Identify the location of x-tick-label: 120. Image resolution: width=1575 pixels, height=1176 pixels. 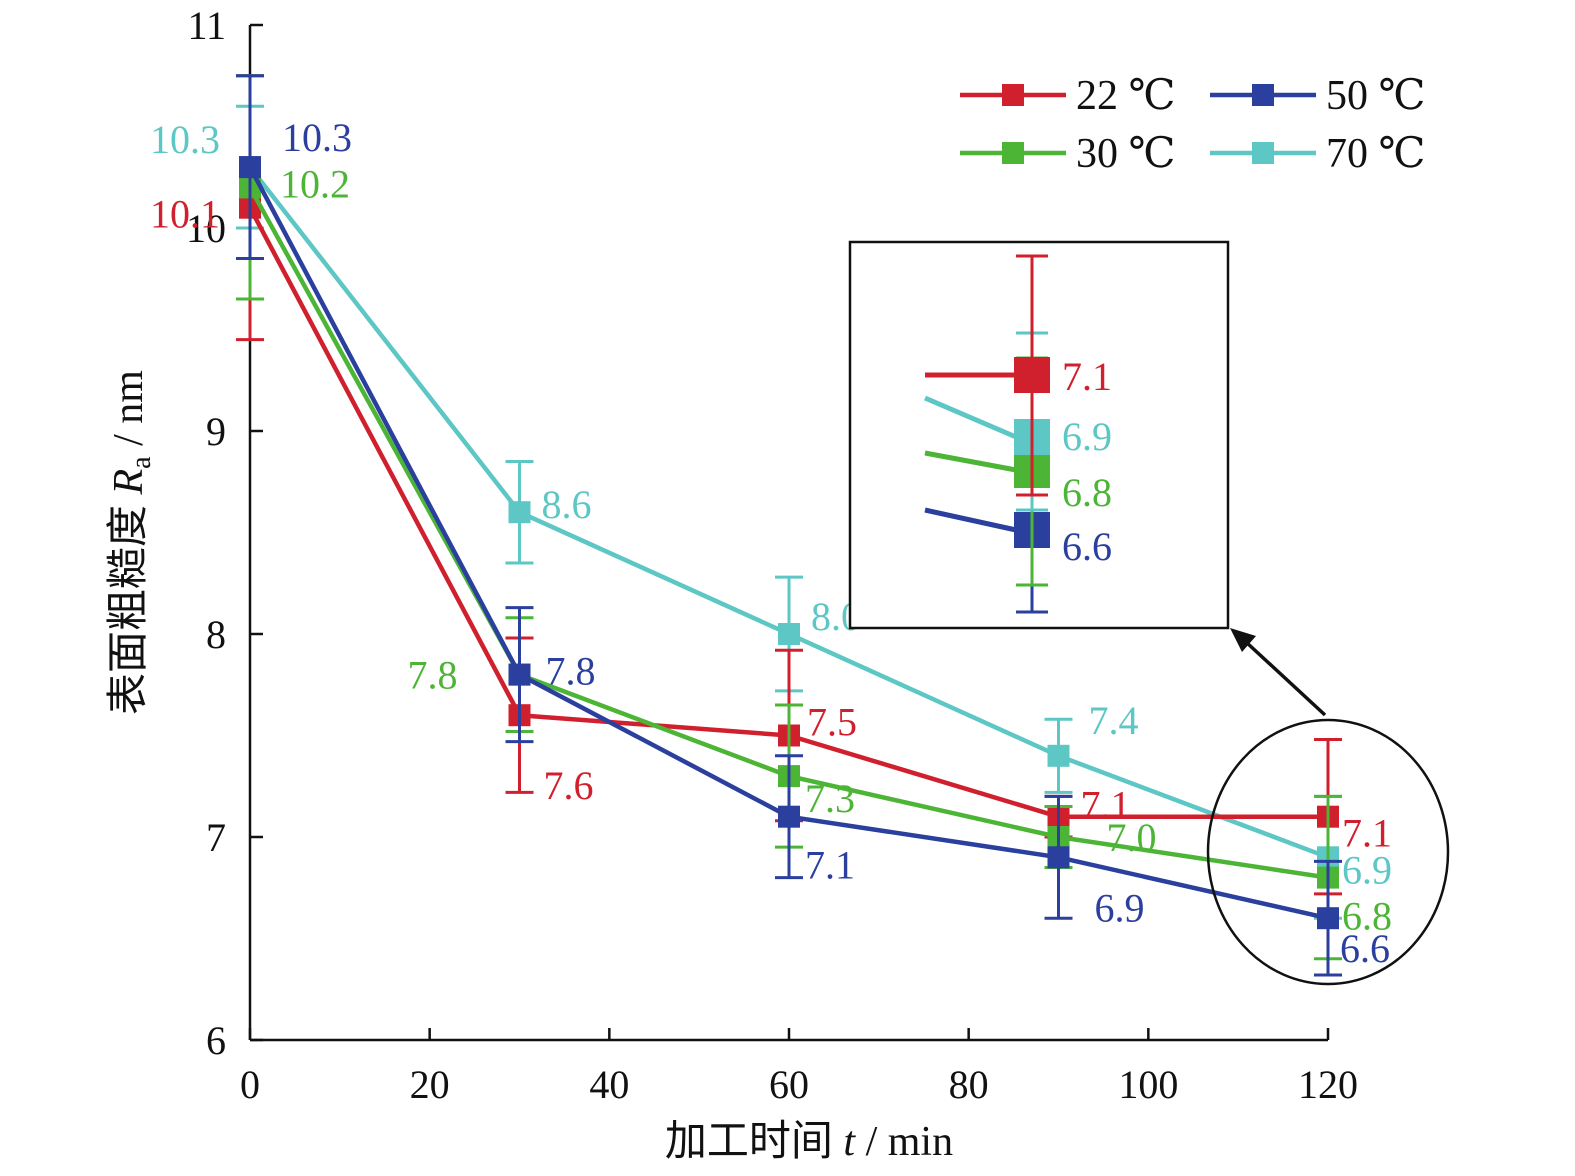
(1328, 1084).